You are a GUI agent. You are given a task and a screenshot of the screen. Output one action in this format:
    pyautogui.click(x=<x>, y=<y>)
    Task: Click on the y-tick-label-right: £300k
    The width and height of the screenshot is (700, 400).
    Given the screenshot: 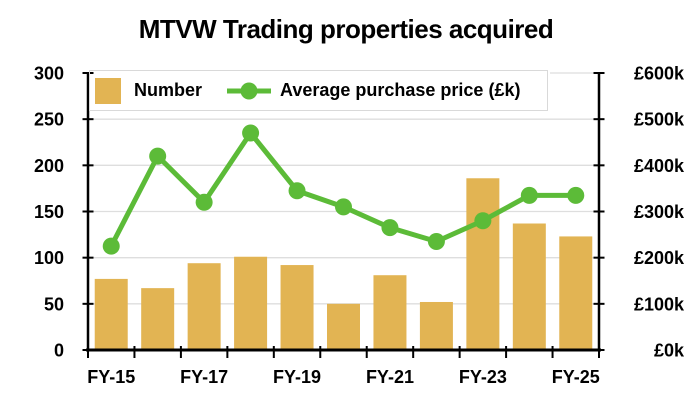 What is the action you would take?
    pyautogui.click(x=659, y=212)
    